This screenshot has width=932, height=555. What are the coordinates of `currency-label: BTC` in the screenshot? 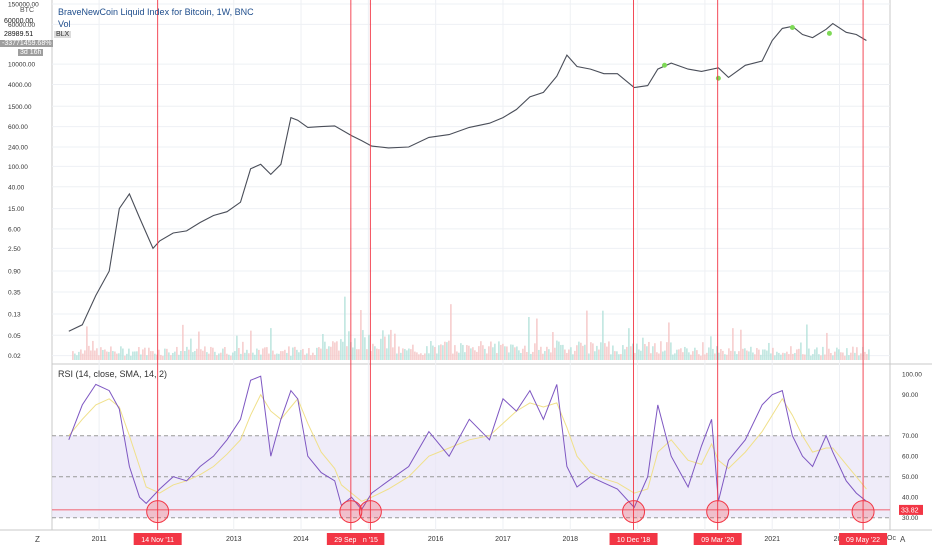 It's located at (27, 10).